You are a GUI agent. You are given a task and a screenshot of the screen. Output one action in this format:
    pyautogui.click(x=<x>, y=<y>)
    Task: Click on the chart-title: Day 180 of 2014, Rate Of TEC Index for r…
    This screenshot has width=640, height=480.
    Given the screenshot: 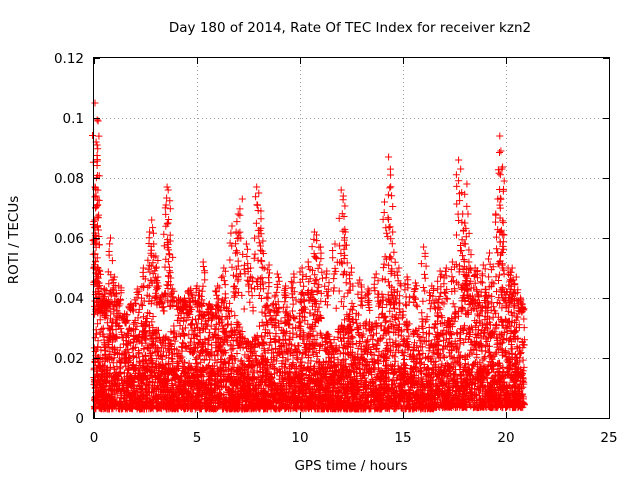 What is the action you would take?
    pyautogui.click(x=350, y=28)
    